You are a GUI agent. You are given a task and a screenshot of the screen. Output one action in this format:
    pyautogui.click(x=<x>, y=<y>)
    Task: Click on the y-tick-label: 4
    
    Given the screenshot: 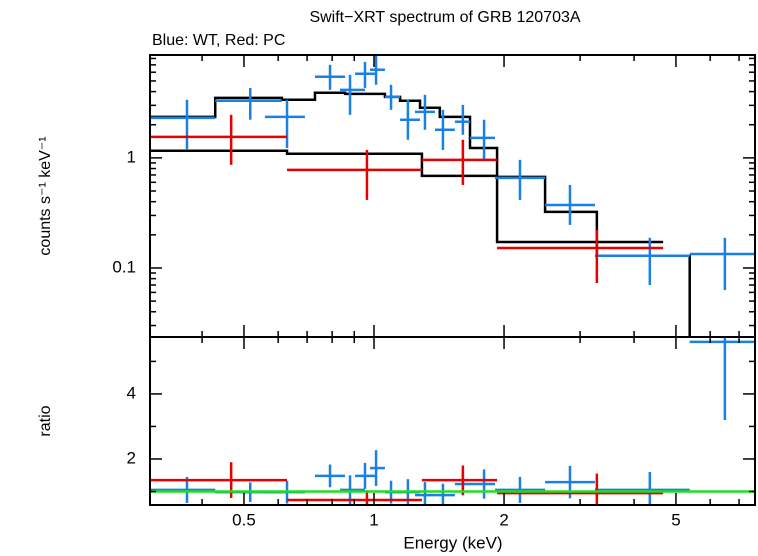 What is the action you would take?
    pyautogui.click(x=131, y=392)
    